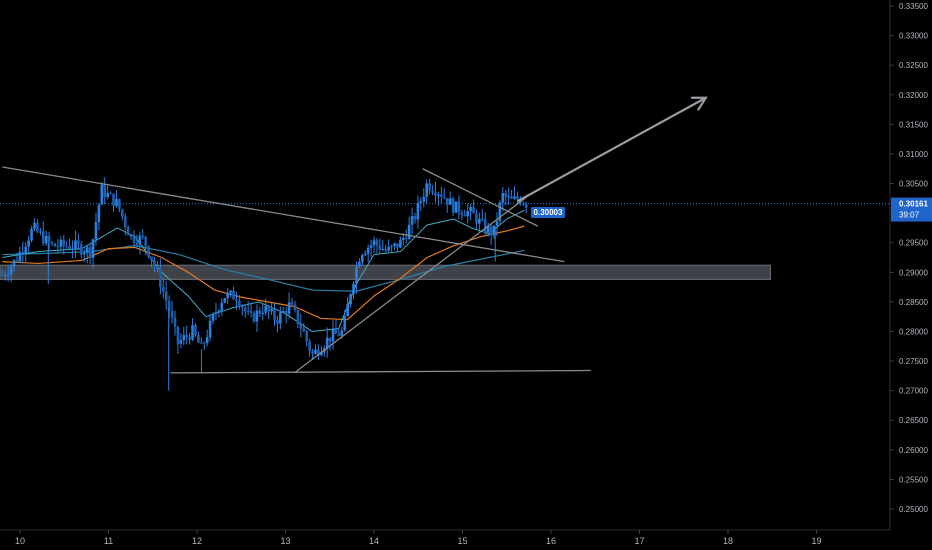 This screenshot has height=550, width=932. I want to click on x-axis: 10 11 12 13 14 15 16 17 18 19, so click(418, 538).